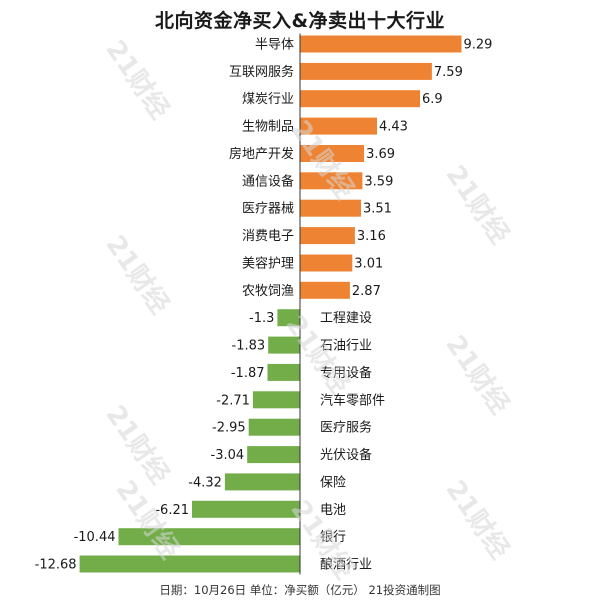 The width and height of the screenshot is (600, 600). Describe the element at coordinates (478, 45) in the screenshot. I see `value-label: 9.29` at that location.